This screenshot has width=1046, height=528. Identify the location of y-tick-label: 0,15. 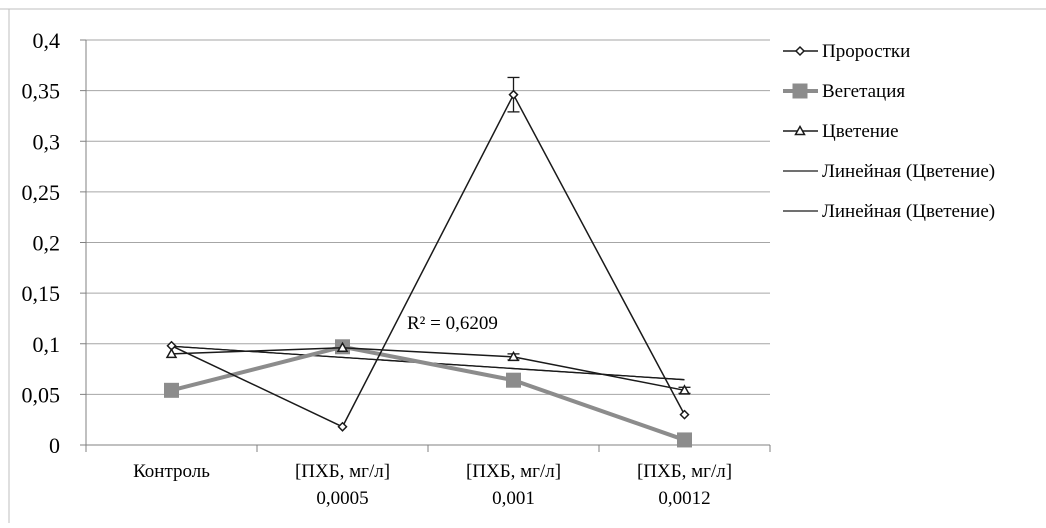
(41, 293).